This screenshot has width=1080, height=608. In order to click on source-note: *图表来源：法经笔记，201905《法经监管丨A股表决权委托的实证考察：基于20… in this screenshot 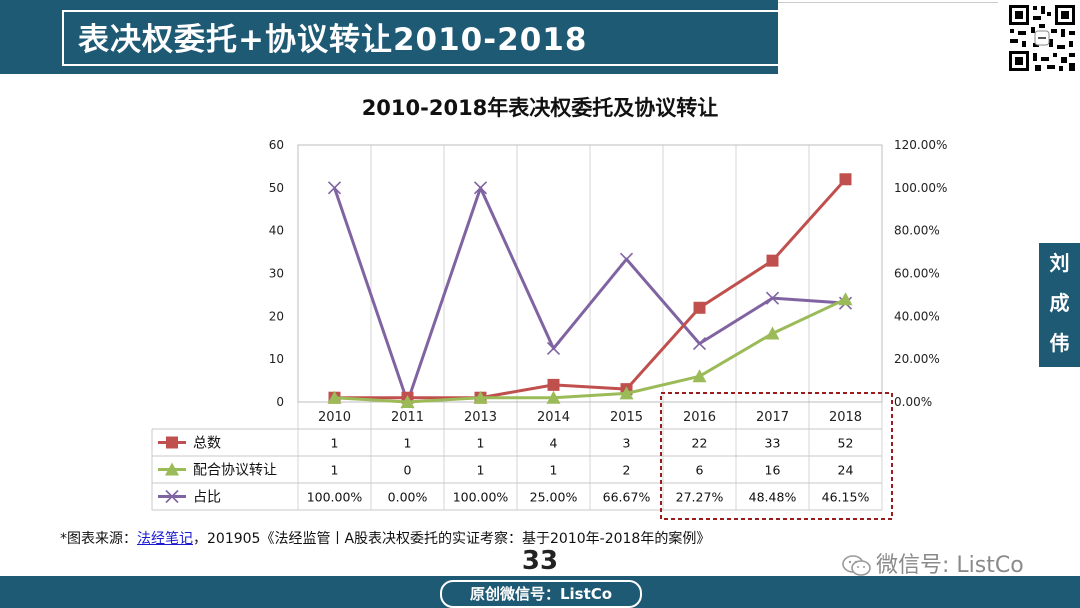, I will do `click(385, 538)`.